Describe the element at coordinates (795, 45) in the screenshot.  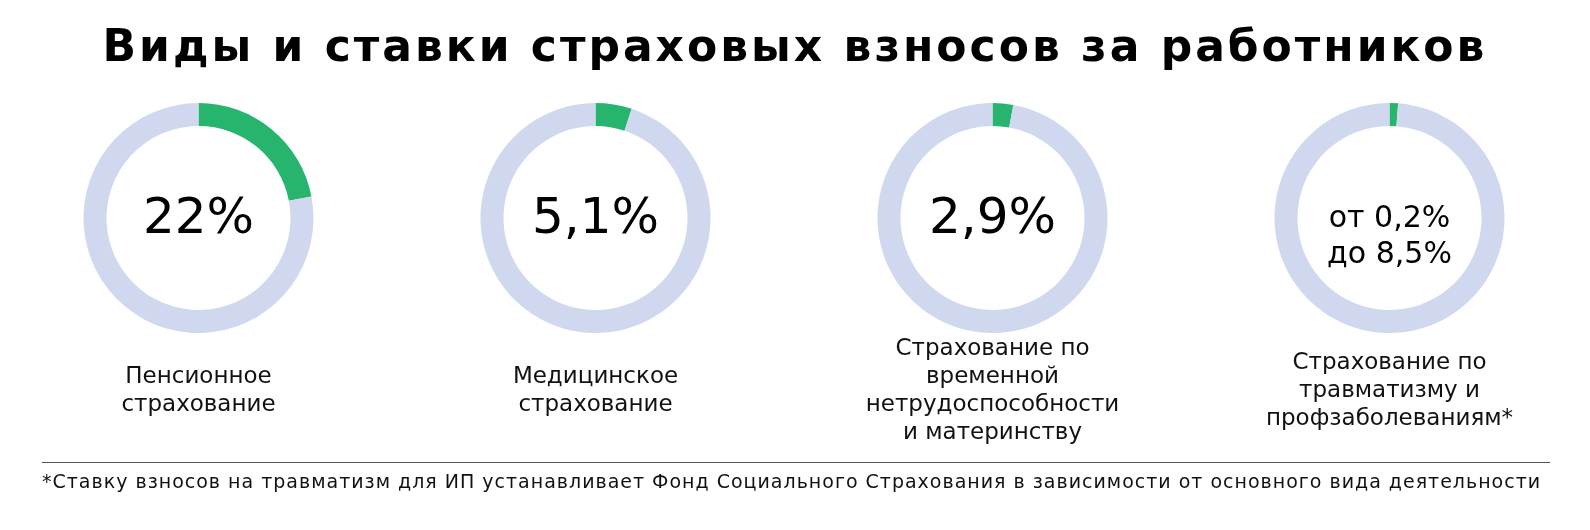
I see `text: Виды и ставки страховых взносов за работников` at that location.